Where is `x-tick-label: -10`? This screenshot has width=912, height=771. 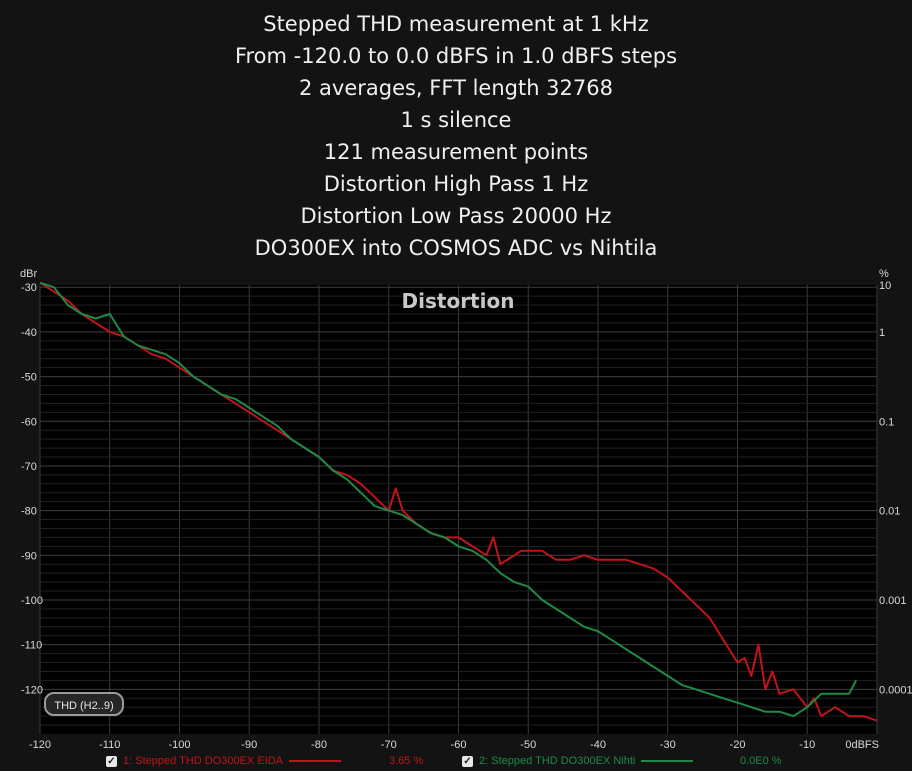
x-tick-label: -10 is located at coordinates (807, 745).